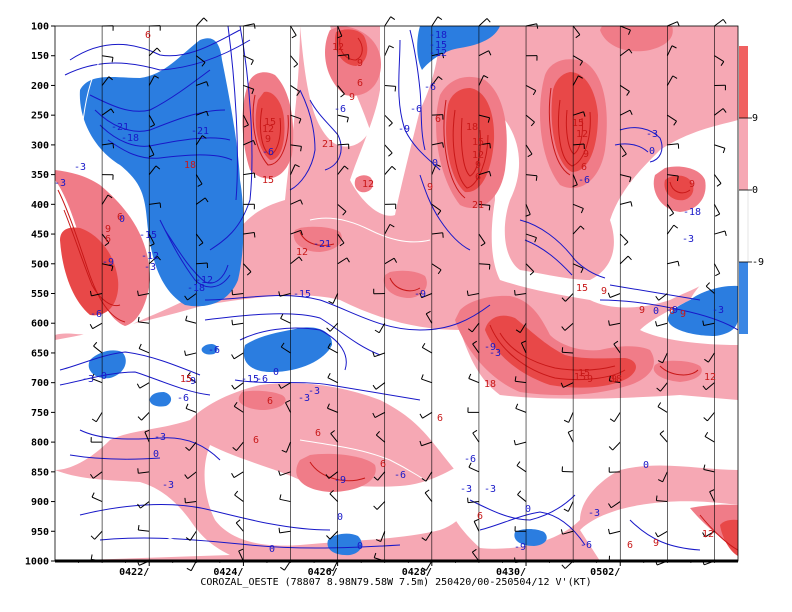 Image resolution: width=792 pixels, height=612 pixels. Describe the element at coordinates (478, 155) in the screenshot. I see `contour-label: 12` at that location.